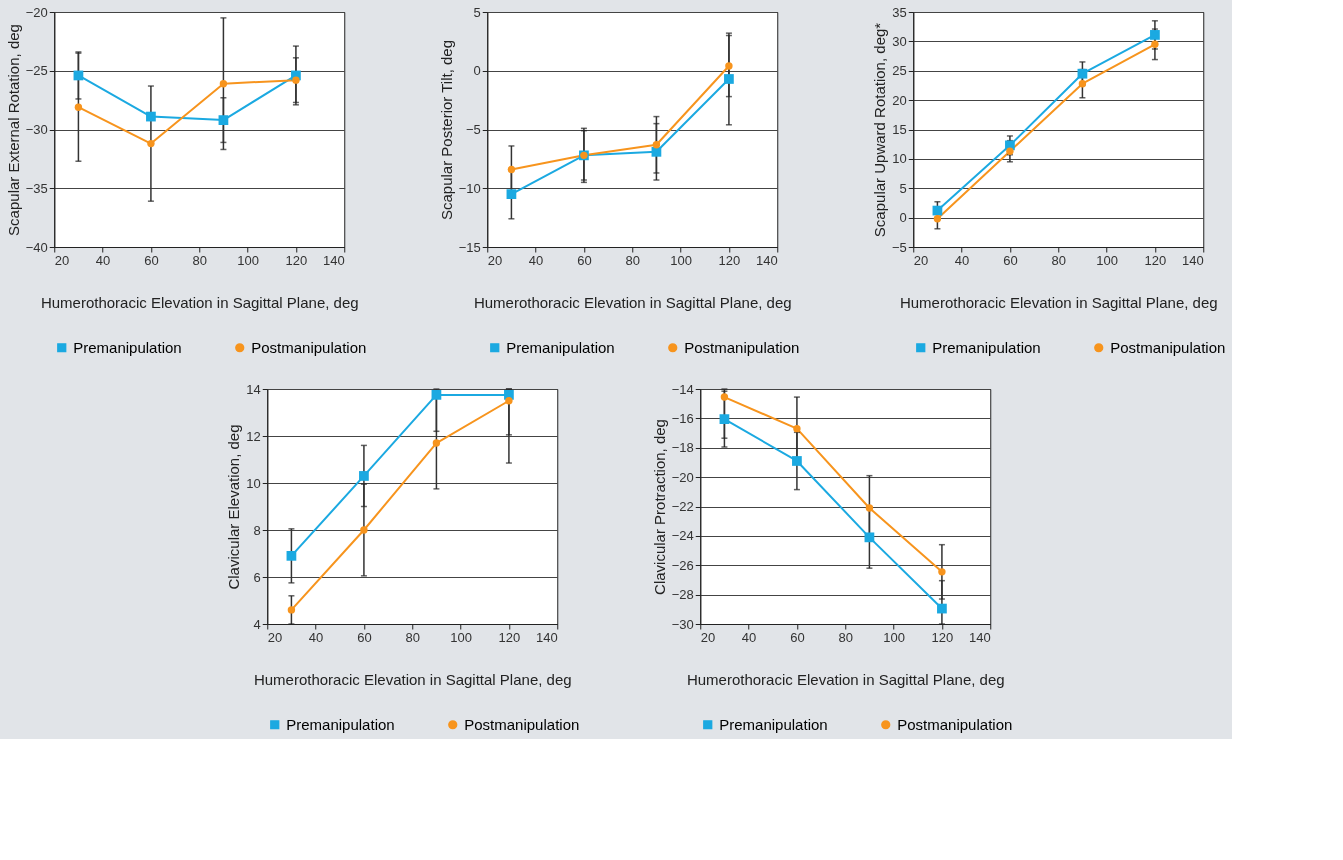  Describe the element at coordinates (899, 41) in the screenshot. I see `y-tick-label: 30` at that location.